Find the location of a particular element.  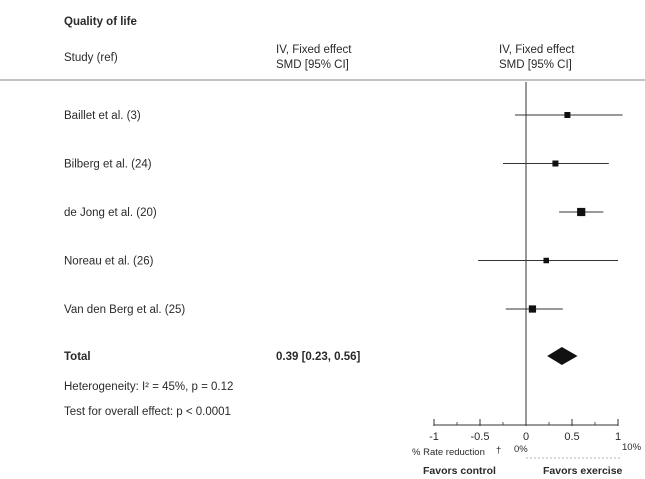

study-label: Noreau et al. (26) is located at coordinates (109, 262).